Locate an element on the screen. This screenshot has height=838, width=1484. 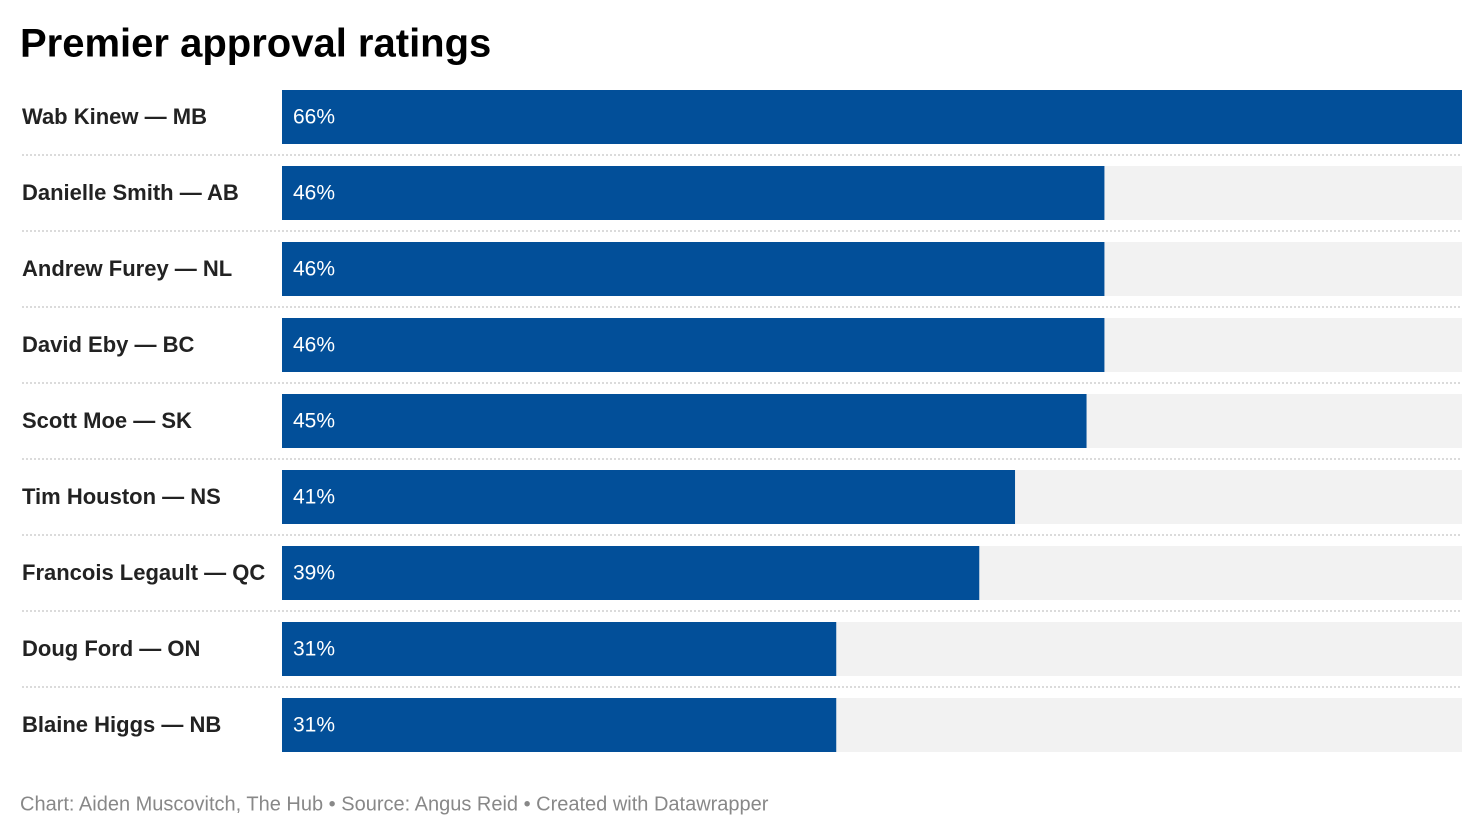
category-label: Doug Ford — ON is located at coordinates (111, 648).